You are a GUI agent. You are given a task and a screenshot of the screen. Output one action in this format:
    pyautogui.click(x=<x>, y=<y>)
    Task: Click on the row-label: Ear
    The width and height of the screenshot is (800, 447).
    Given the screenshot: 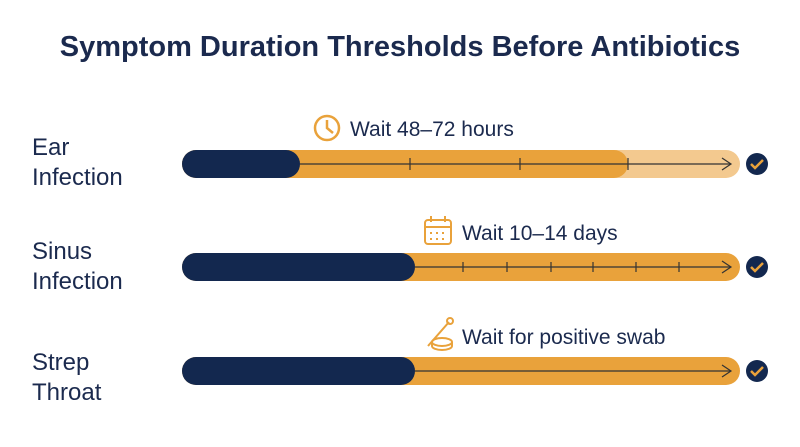 What is the action you would take?
    pyautogui.click(x=50, y=147)
    